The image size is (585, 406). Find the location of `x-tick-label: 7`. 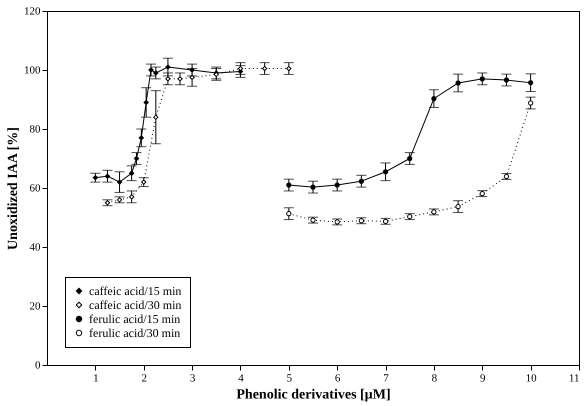

x-tick-label: 7 is located at coordinates (386, 378).